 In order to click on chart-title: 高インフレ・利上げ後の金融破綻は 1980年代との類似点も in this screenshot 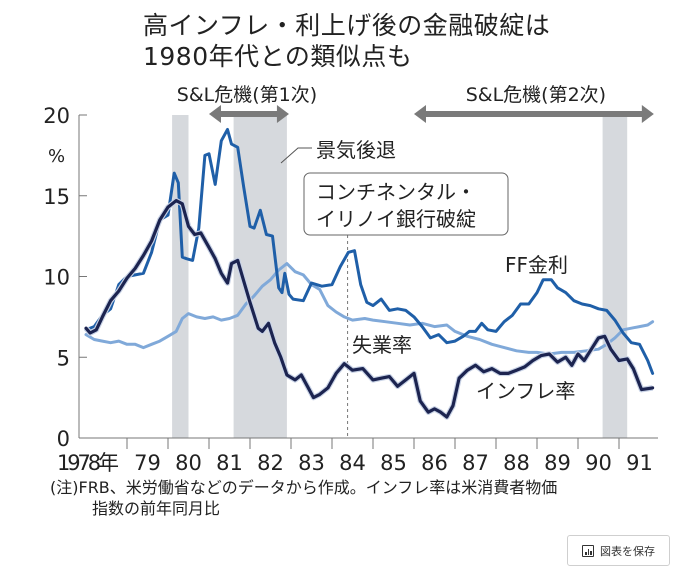, I will do `click(346, 41)`.